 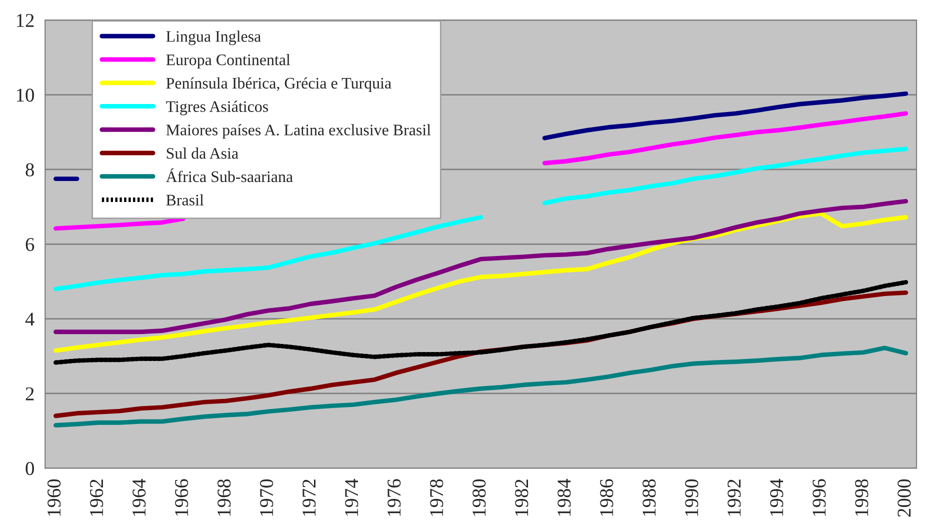 What do you see at coordinates (521, 498) in the screenshot?
I see `x-tick-label: 1982` at bounding box center [521, 498].